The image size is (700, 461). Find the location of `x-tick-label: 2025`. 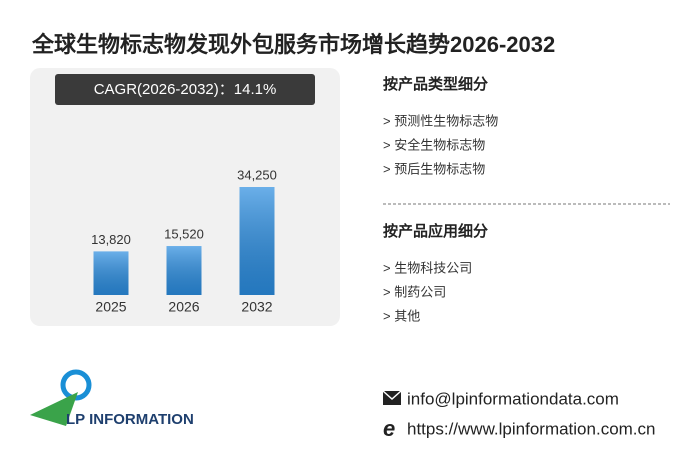

x-tick-label: 2025 is located at coordinates (110, 307).